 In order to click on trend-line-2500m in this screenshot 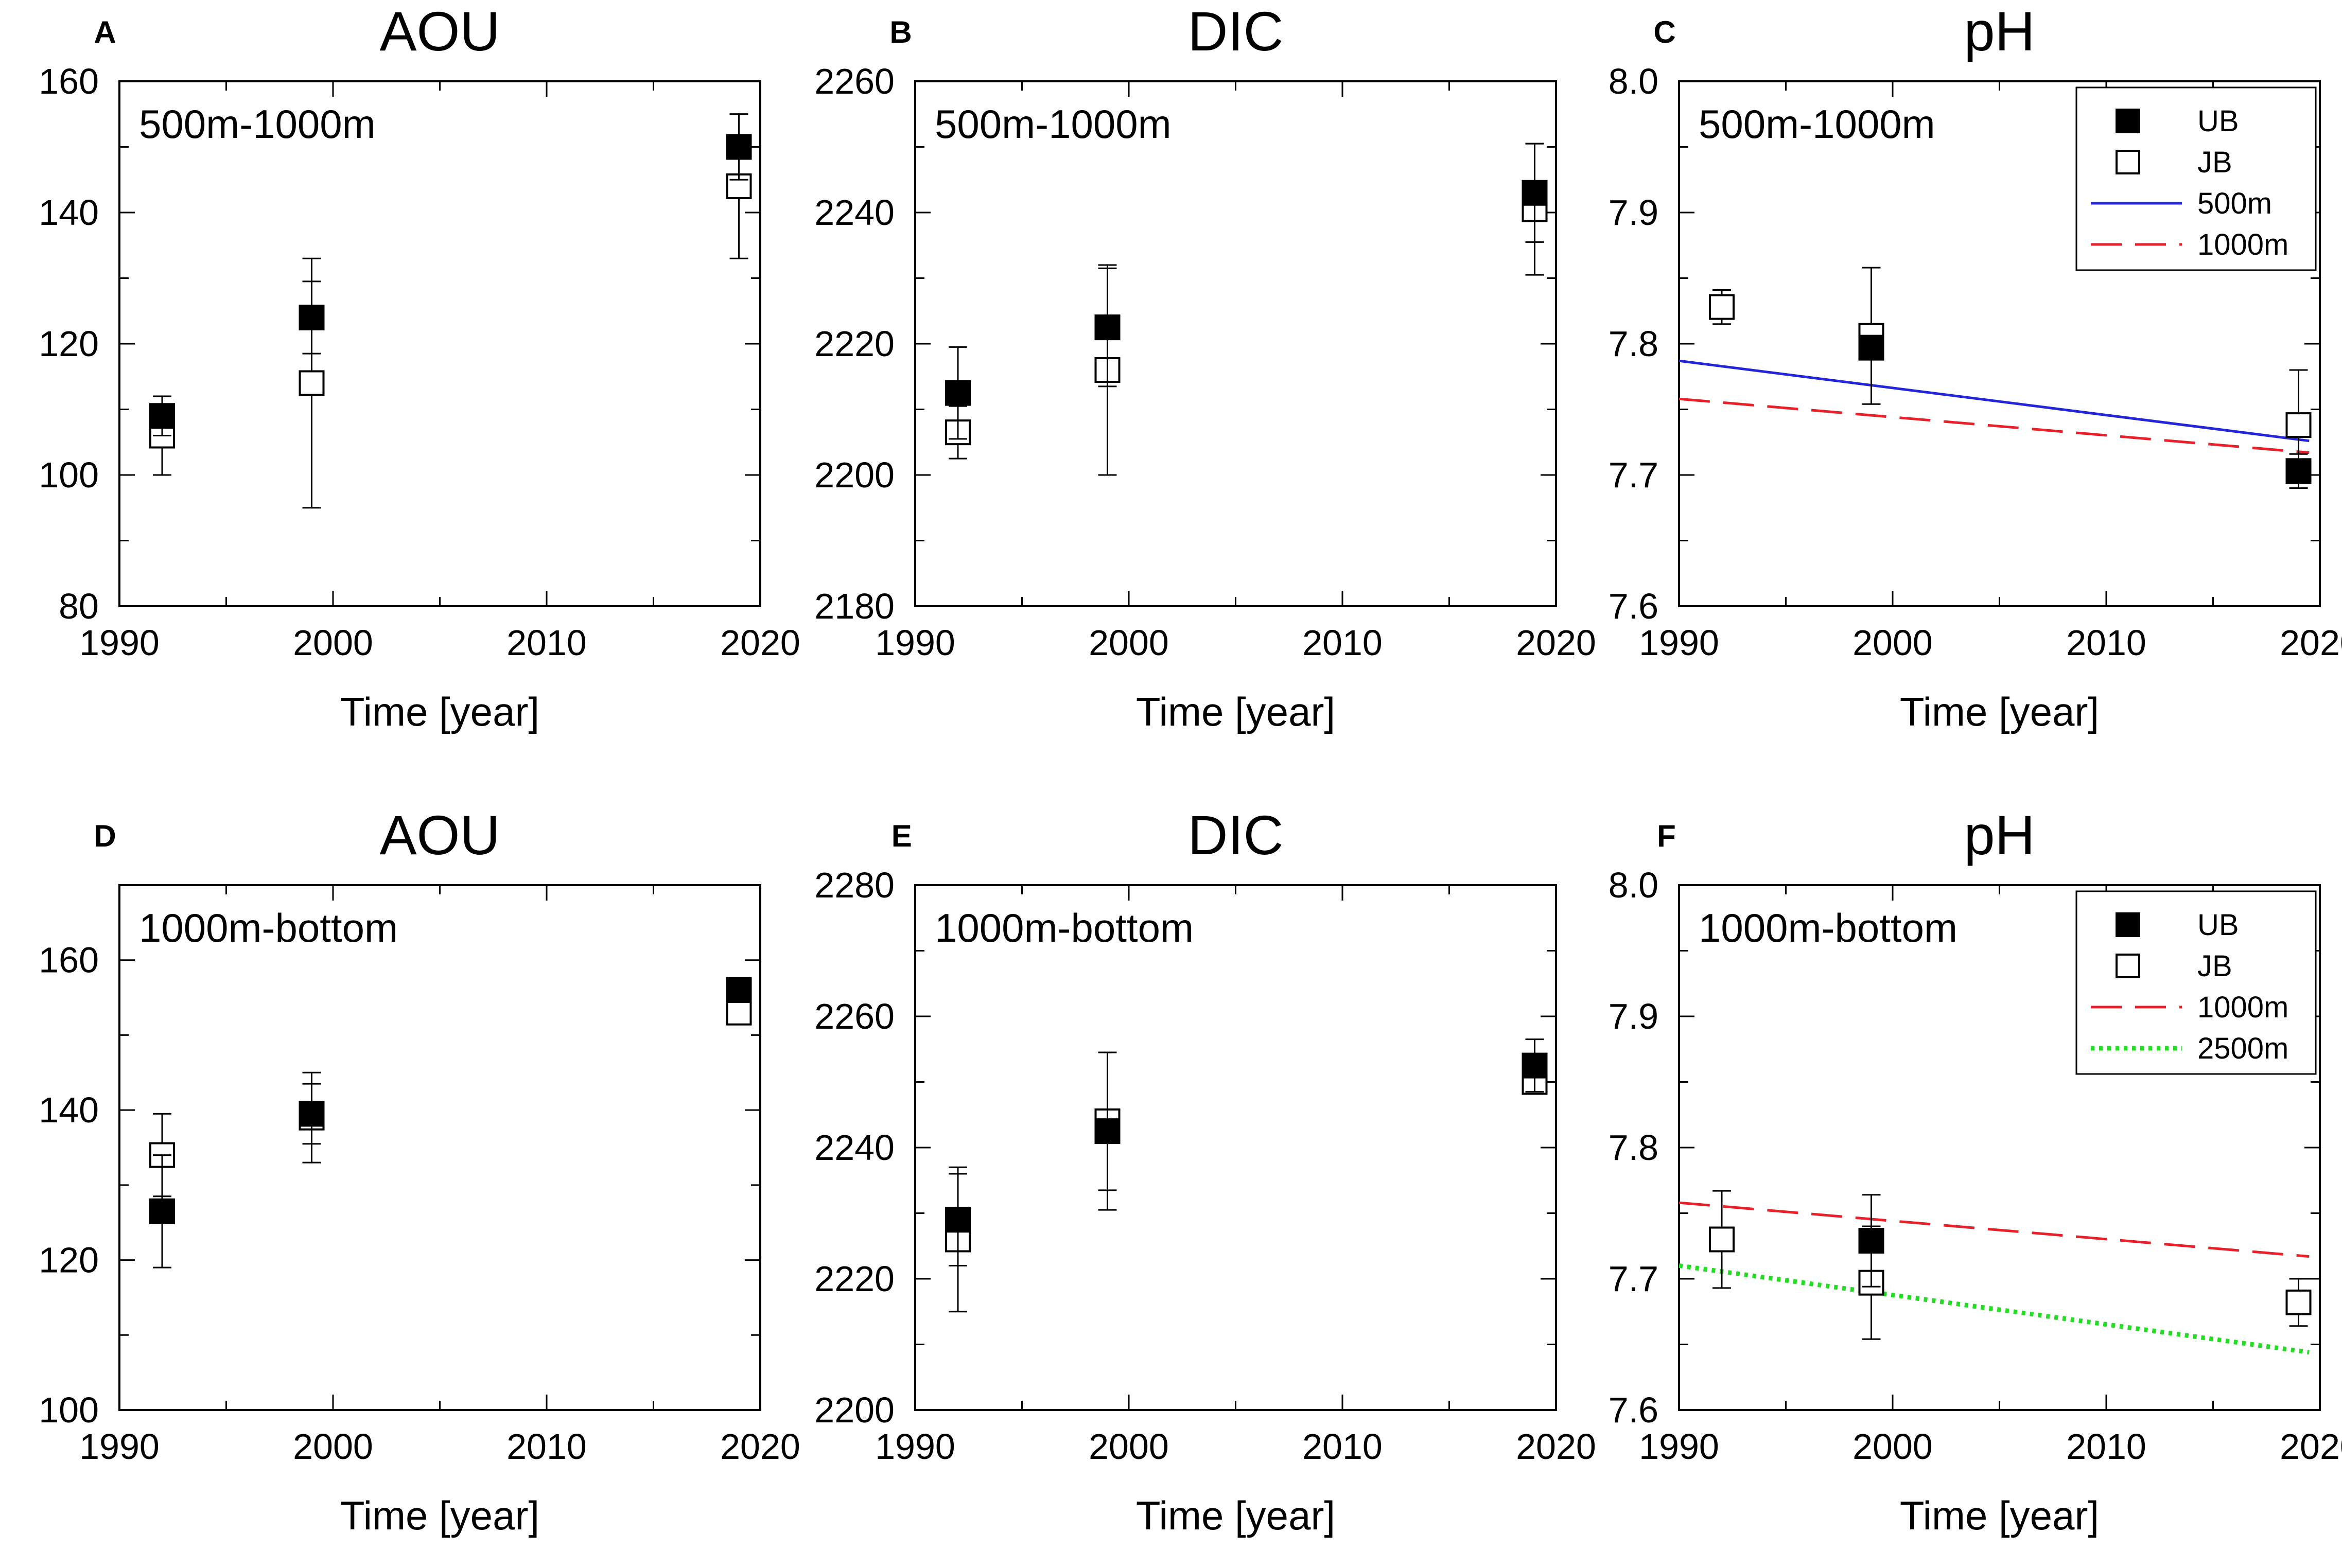, I will do `click(1994, 1309)`.